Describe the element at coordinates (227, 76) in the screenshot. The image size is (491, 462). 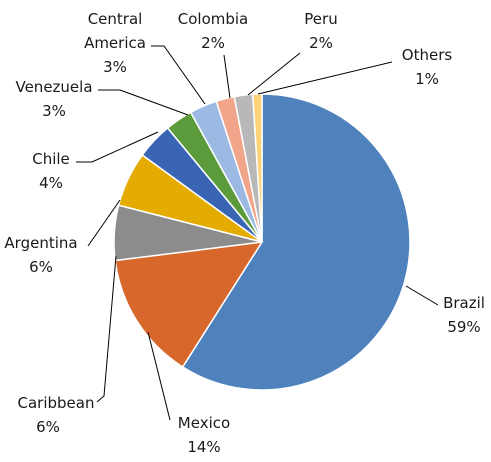
I see `leader-line-colombia` at that location.